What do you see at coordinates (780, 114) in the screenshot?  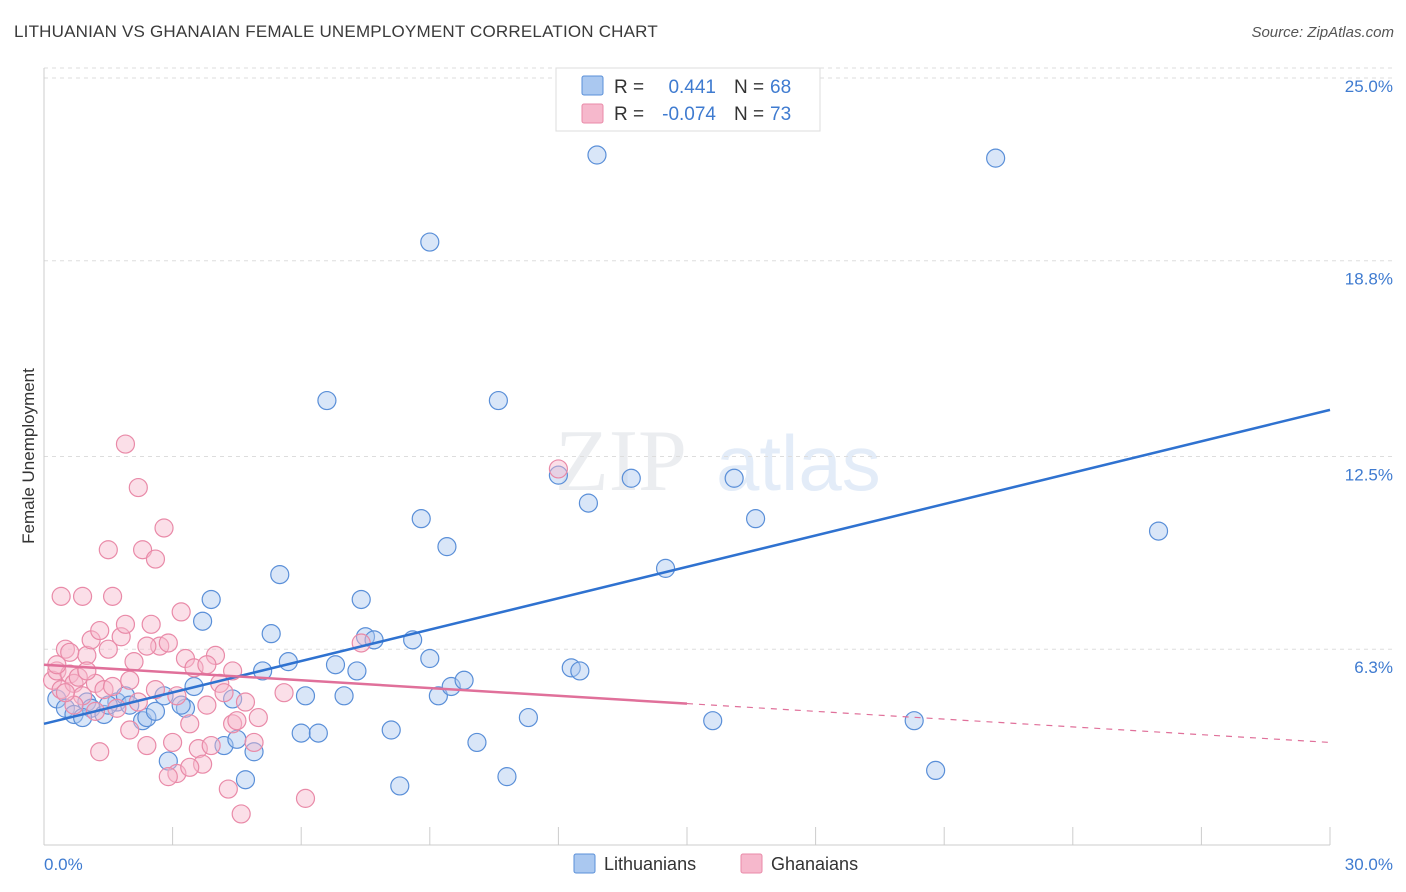 I see `legend-n-value-pink: 73` at bounding box center [780, 114].